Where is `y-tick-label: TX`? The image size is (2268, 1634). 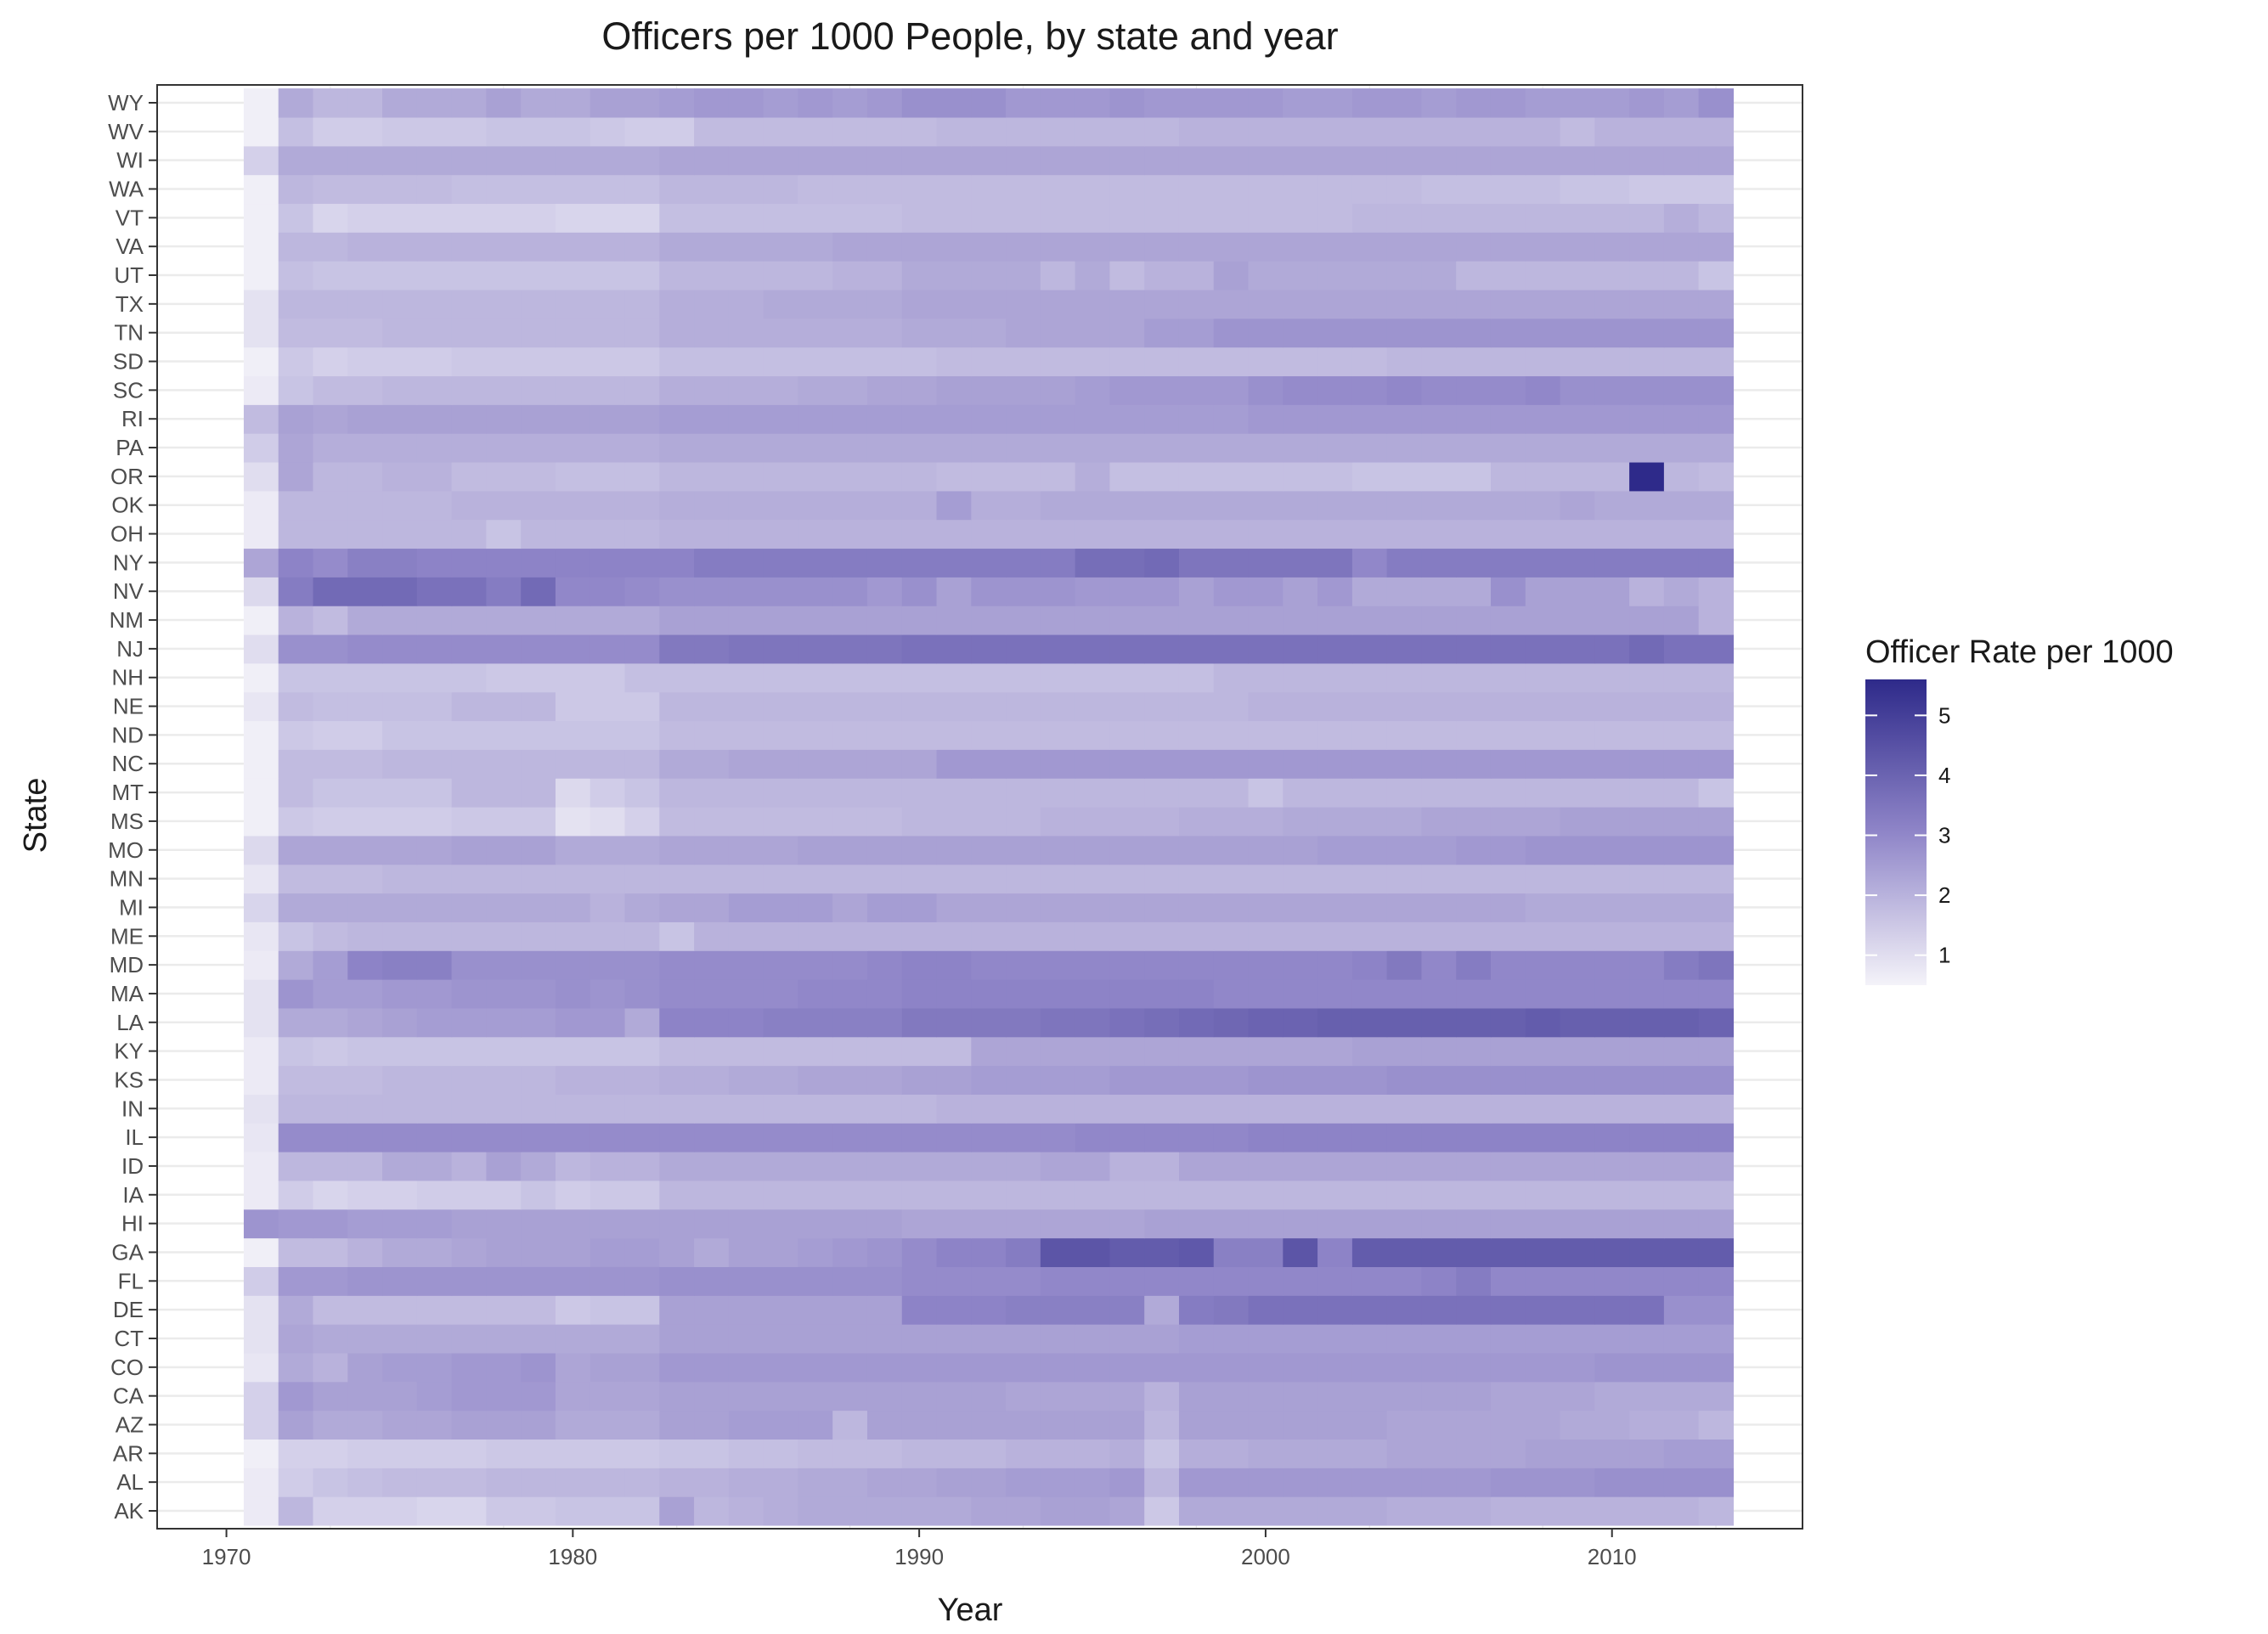 y-tick-label: TX is located at coordinates (130, 304).